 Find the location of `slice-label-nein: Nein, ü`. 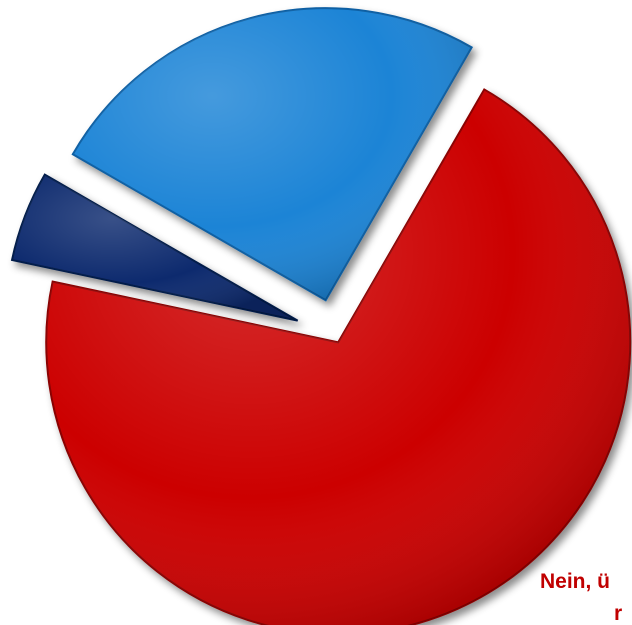

slice-label-nein: Nein, ü is located at coordinates (575, 581).